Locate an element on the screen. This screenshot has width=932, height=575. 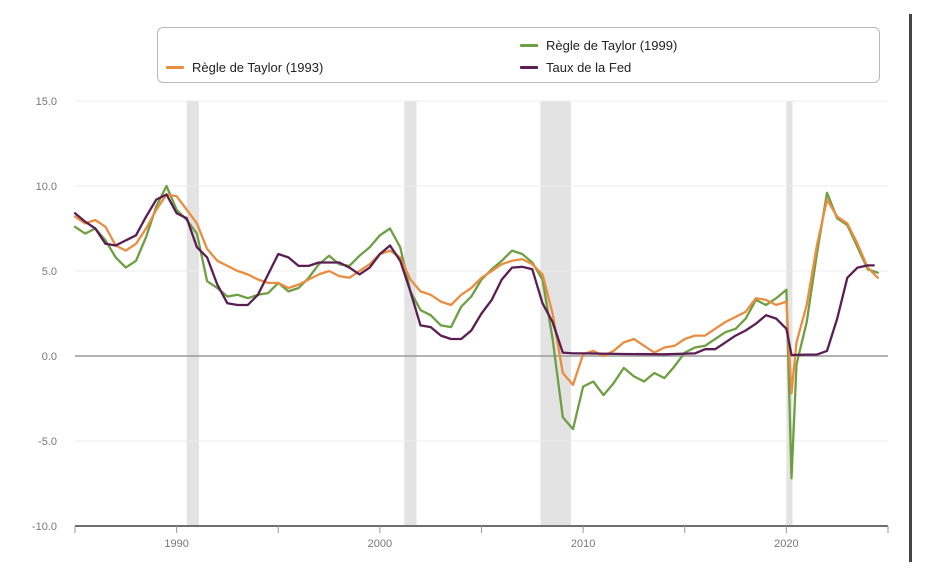
y-tick-label: -5.0 is located at coordinates (47, 442).